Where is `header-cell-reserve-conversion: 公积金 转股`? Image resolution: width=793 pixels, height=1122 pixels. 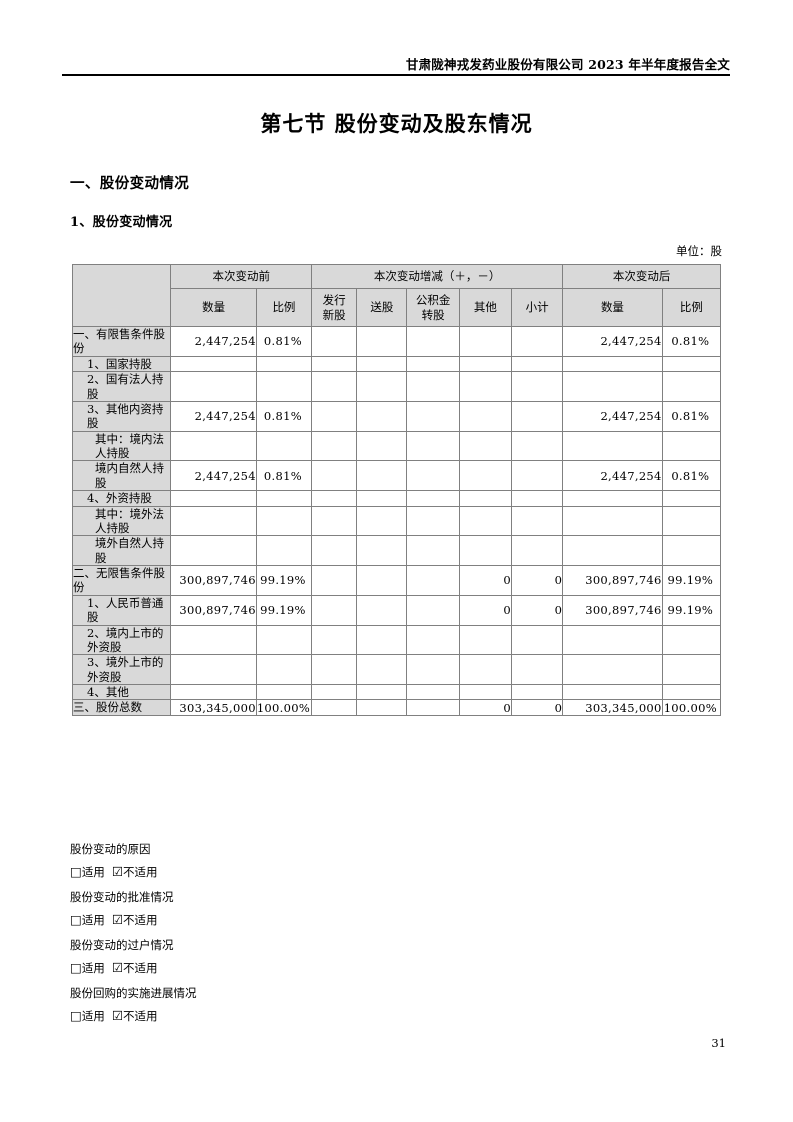 header-cell-reserve-conversion: 公积金 转股 is located at coordinates (433, 307).